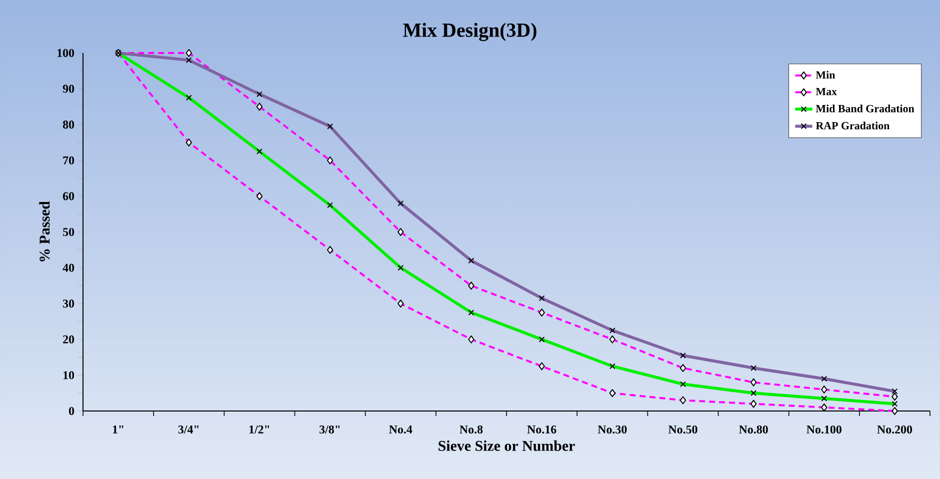  What do you see at coordinates (330, 429) in the screenshot?
I see `x-tick-label: 3/8"` at bounding box center [330, 429].